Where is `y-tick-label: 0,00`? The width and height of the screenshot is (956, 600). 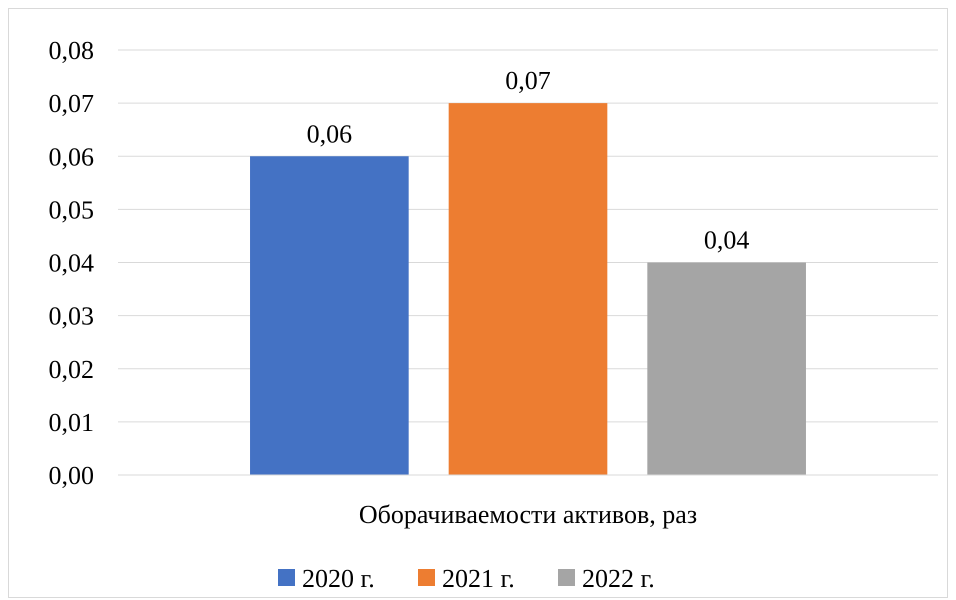 y-tick-label: 0,00 is located at coordinates (71, 475).